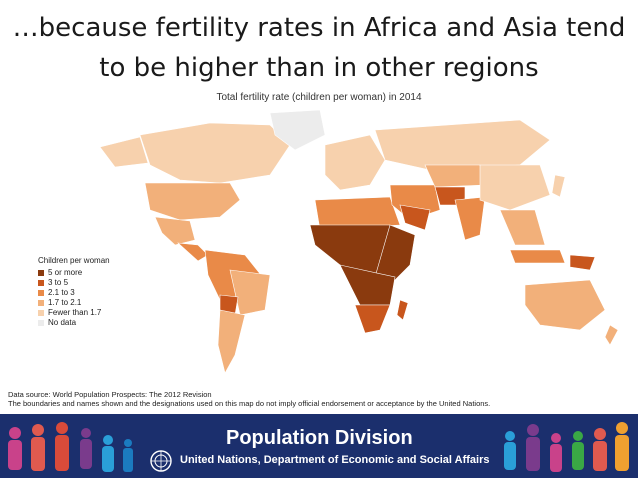 The image size is (638, 478). Describe the element at coordinates (558, 186) in the screenshot. I see `map-region-japan` at that location.